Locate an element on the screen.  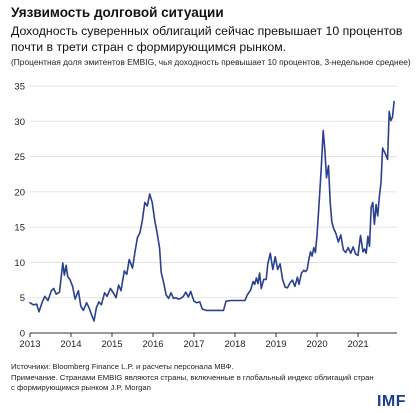
y-tick-label: 15 is located at coordinates (19, 228).